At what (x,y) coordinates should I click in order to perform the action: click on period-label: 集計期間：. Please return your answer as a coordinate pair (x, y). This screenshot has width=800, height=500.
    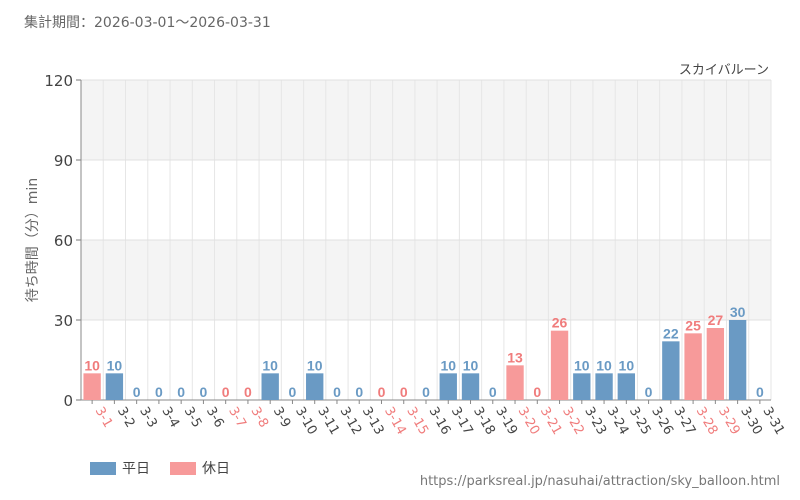
    Looking at the image, I should click on (59, 23).